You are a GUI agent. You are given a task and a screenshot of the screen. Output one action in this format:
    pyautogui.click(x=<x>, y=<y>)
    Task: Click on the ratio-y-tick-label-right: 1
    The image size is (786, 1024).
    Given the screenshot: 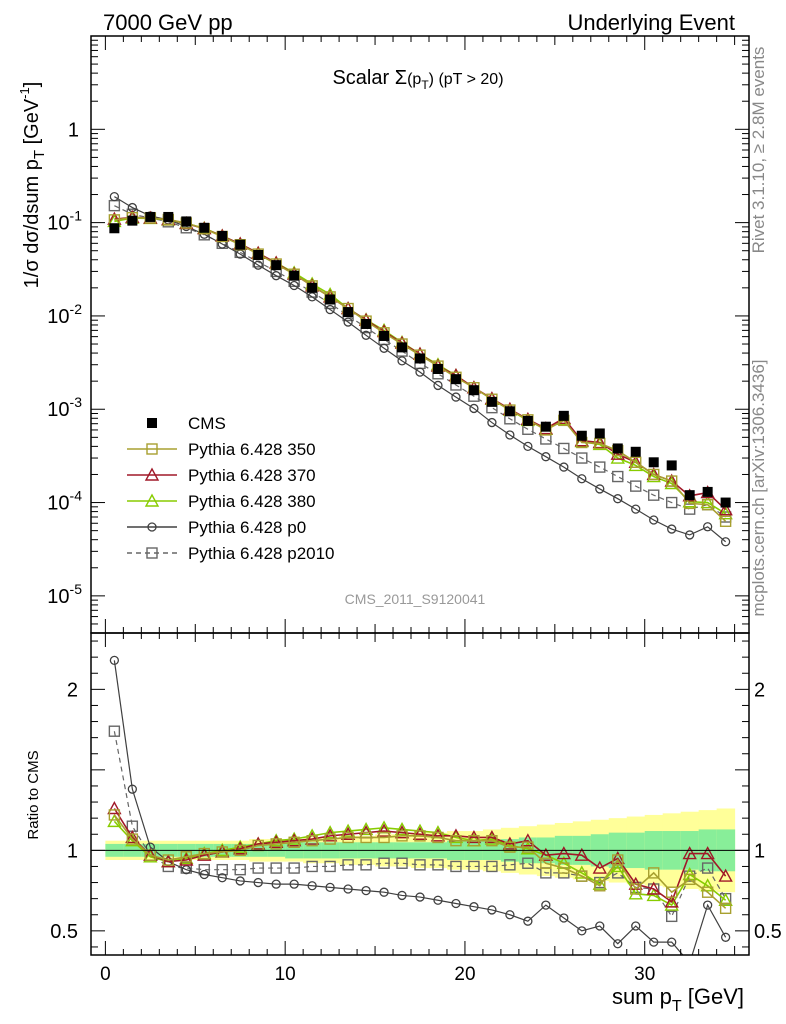 What is the action you would take?
    pyautogui.click(x=759, y=851)
    